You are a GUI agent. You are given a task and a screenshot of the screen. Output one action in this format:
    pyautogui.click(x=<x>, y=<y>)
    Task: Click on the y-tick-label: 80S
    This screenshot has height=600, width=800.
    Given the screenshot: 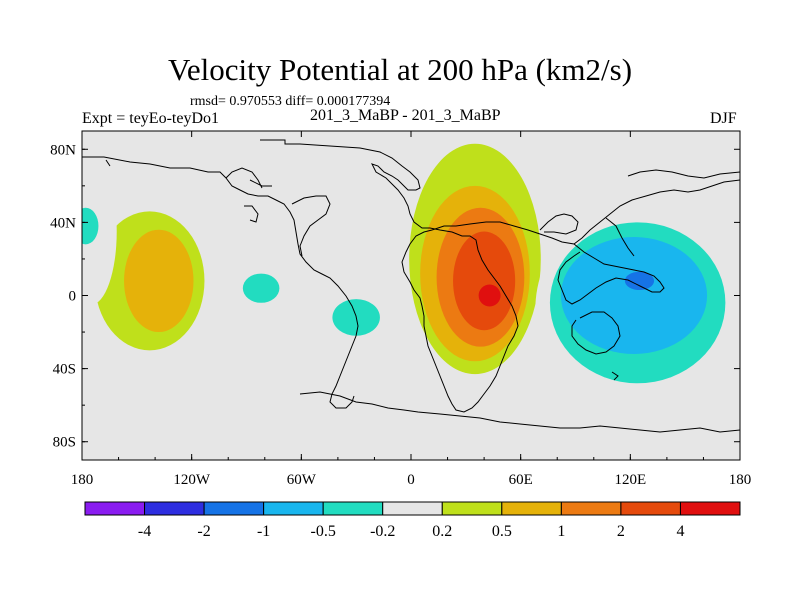 What is the action you would take?
    pyautogui.click(x=64, y=443)
    